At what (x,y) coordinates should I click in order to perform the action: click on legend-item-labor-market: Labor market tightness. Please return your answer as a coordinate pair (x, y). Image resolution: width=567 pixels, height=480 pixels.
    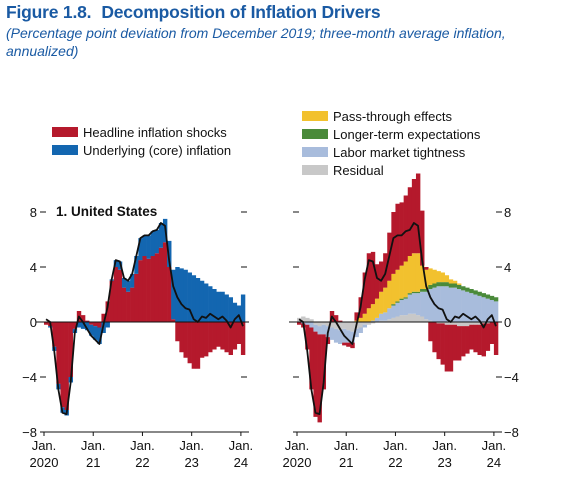
    Looking at the image, I should click on (391, 152).